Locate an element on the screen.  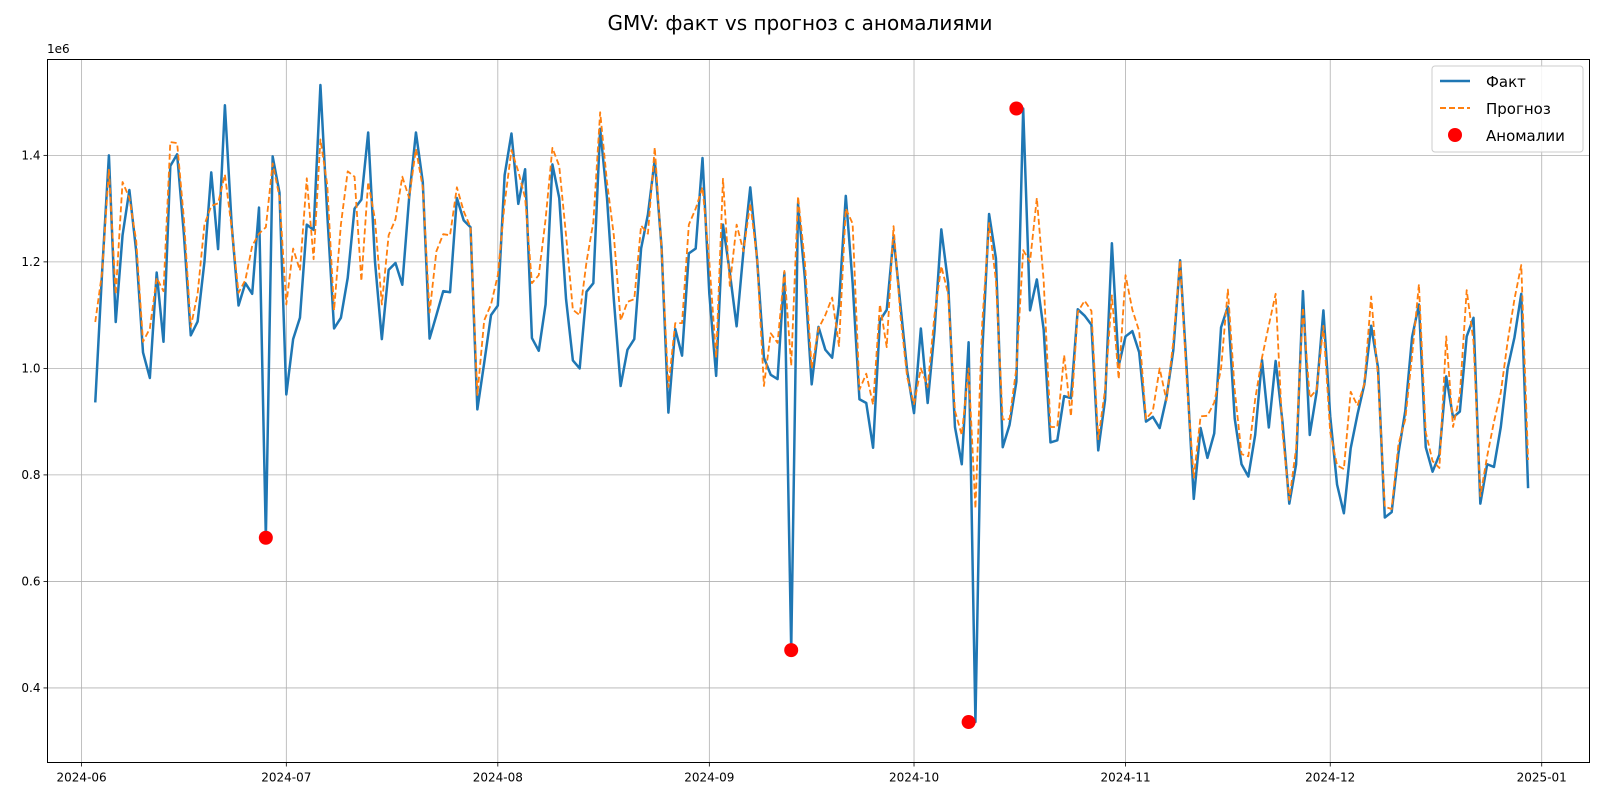
legend-label-forecast: Прогноз is located at coordinates (1518, 109).